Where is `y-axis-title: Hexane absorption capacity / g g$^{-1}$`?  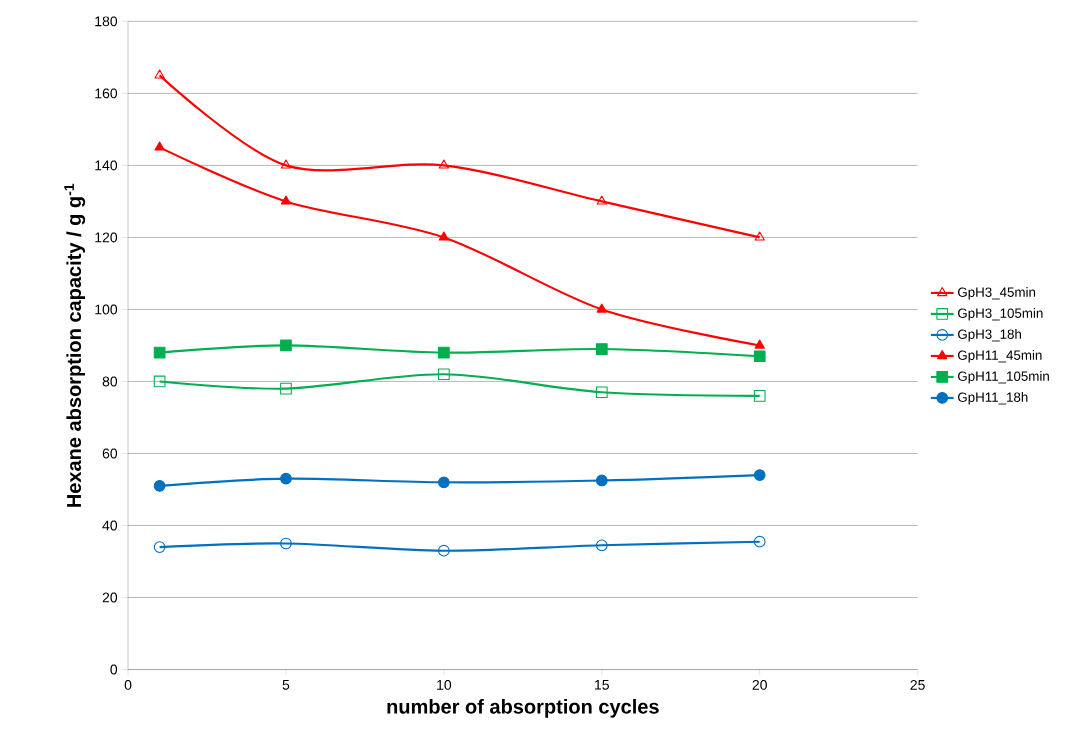 y-axis-title: Hexane absorption capacity / g g$^{-1}$ is located at coordinates (75, 345).